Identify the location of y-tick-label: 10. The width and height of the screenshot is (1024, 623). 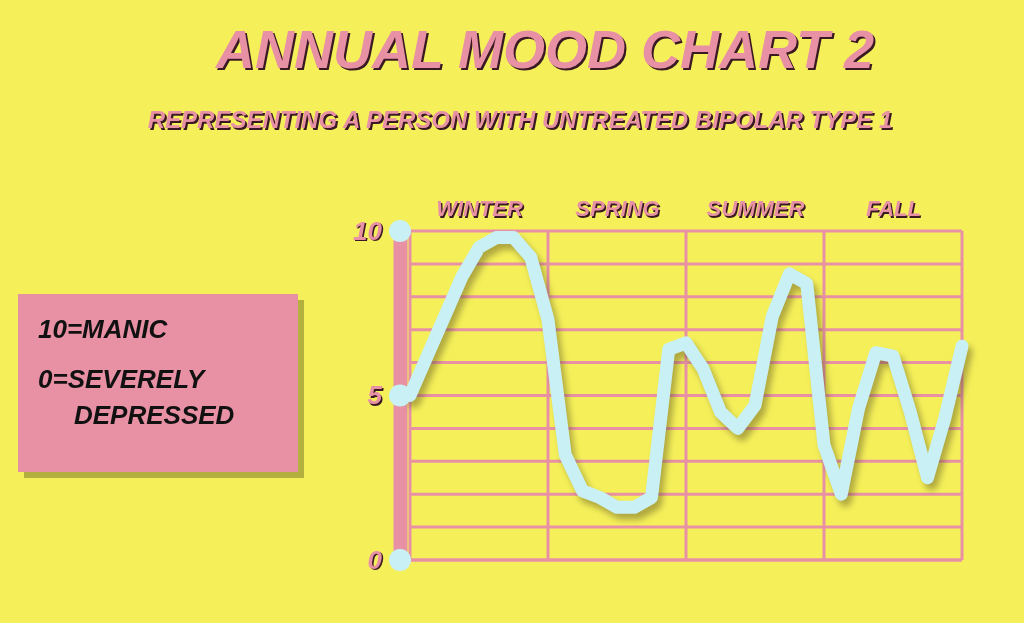
(368, 230).